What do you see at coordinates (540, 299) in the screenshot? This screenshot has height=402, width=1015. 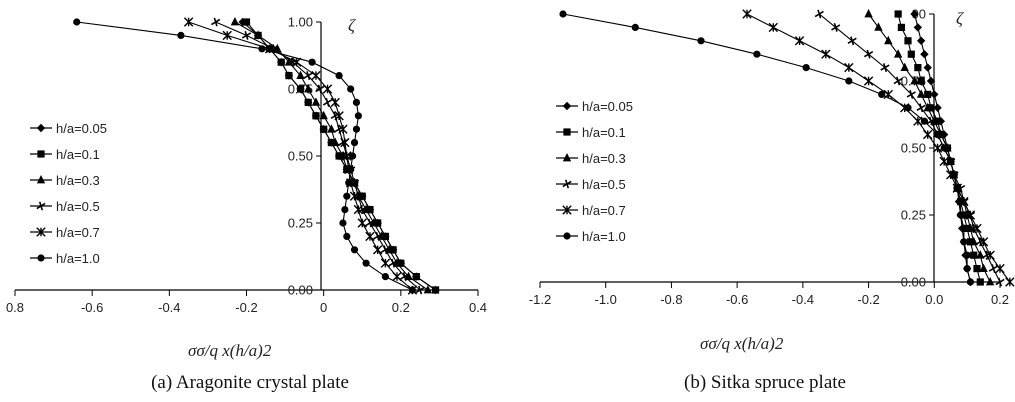 I see `x-tick-label: -1.2` at bounding box center [540, 299].